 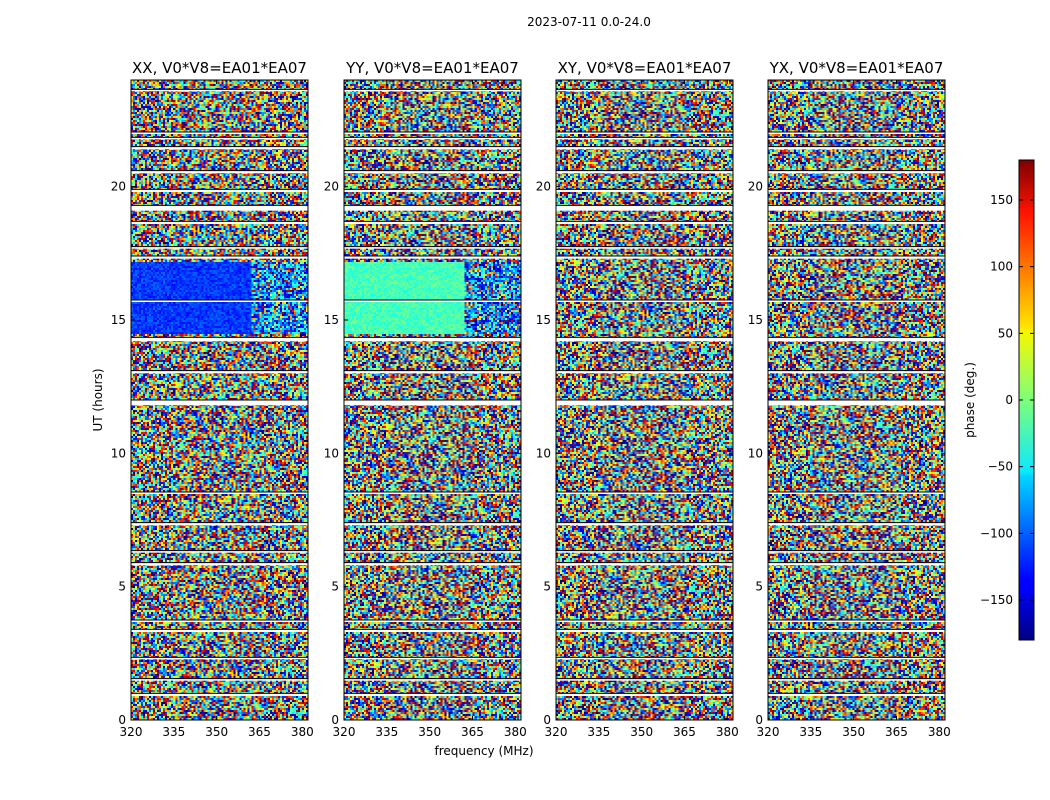 What do you see at coordinates (645, 68) in the screenshot?
I see `panel-title: XY, V0*V8=EA01*EA07` at bounding box center [645, 68].